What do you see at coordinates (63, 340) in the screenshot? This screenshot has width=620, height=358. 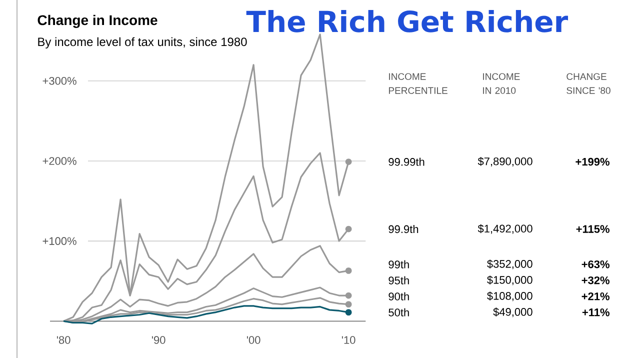 I see `x-tick-label: '80` at bounding box center [63, 340].